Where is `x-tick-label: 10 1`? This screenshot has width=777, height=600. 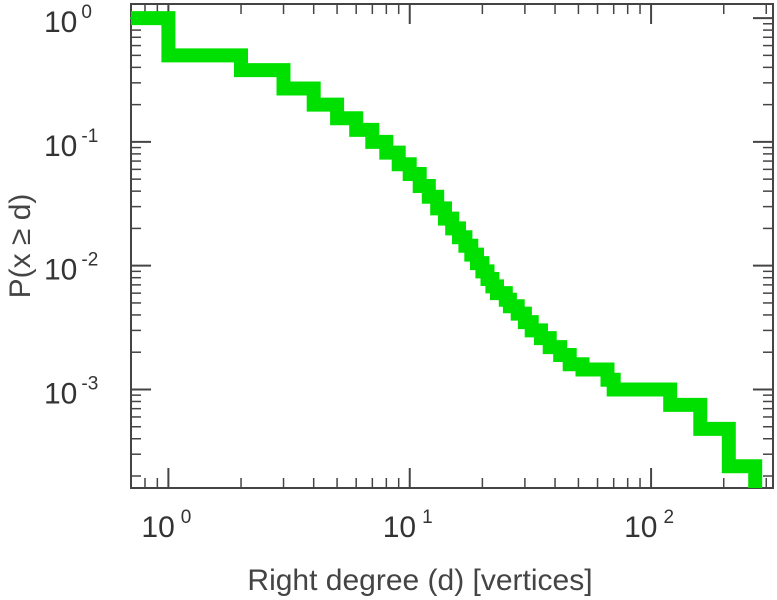 x-tick-label: 10 1 is located at coordinates (408, 525).